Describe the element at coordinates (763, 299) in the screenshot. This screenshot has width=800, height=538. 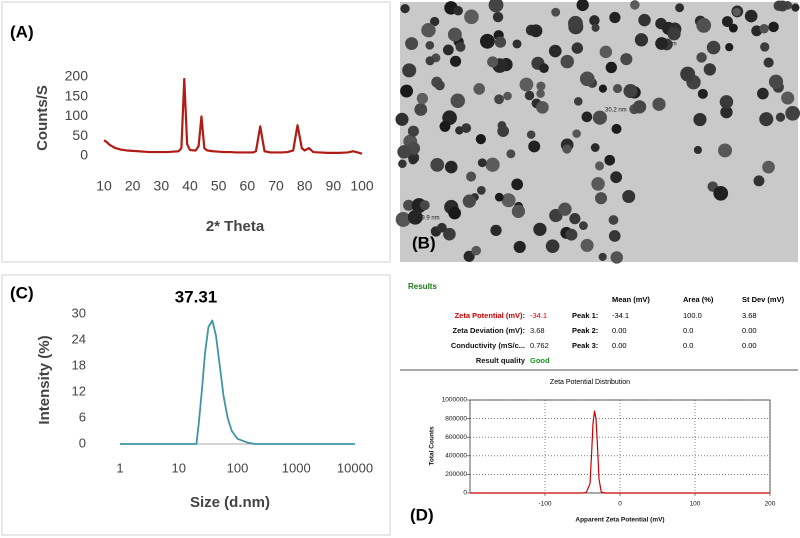
I see `column-header: St Dev (mV)` at that location.